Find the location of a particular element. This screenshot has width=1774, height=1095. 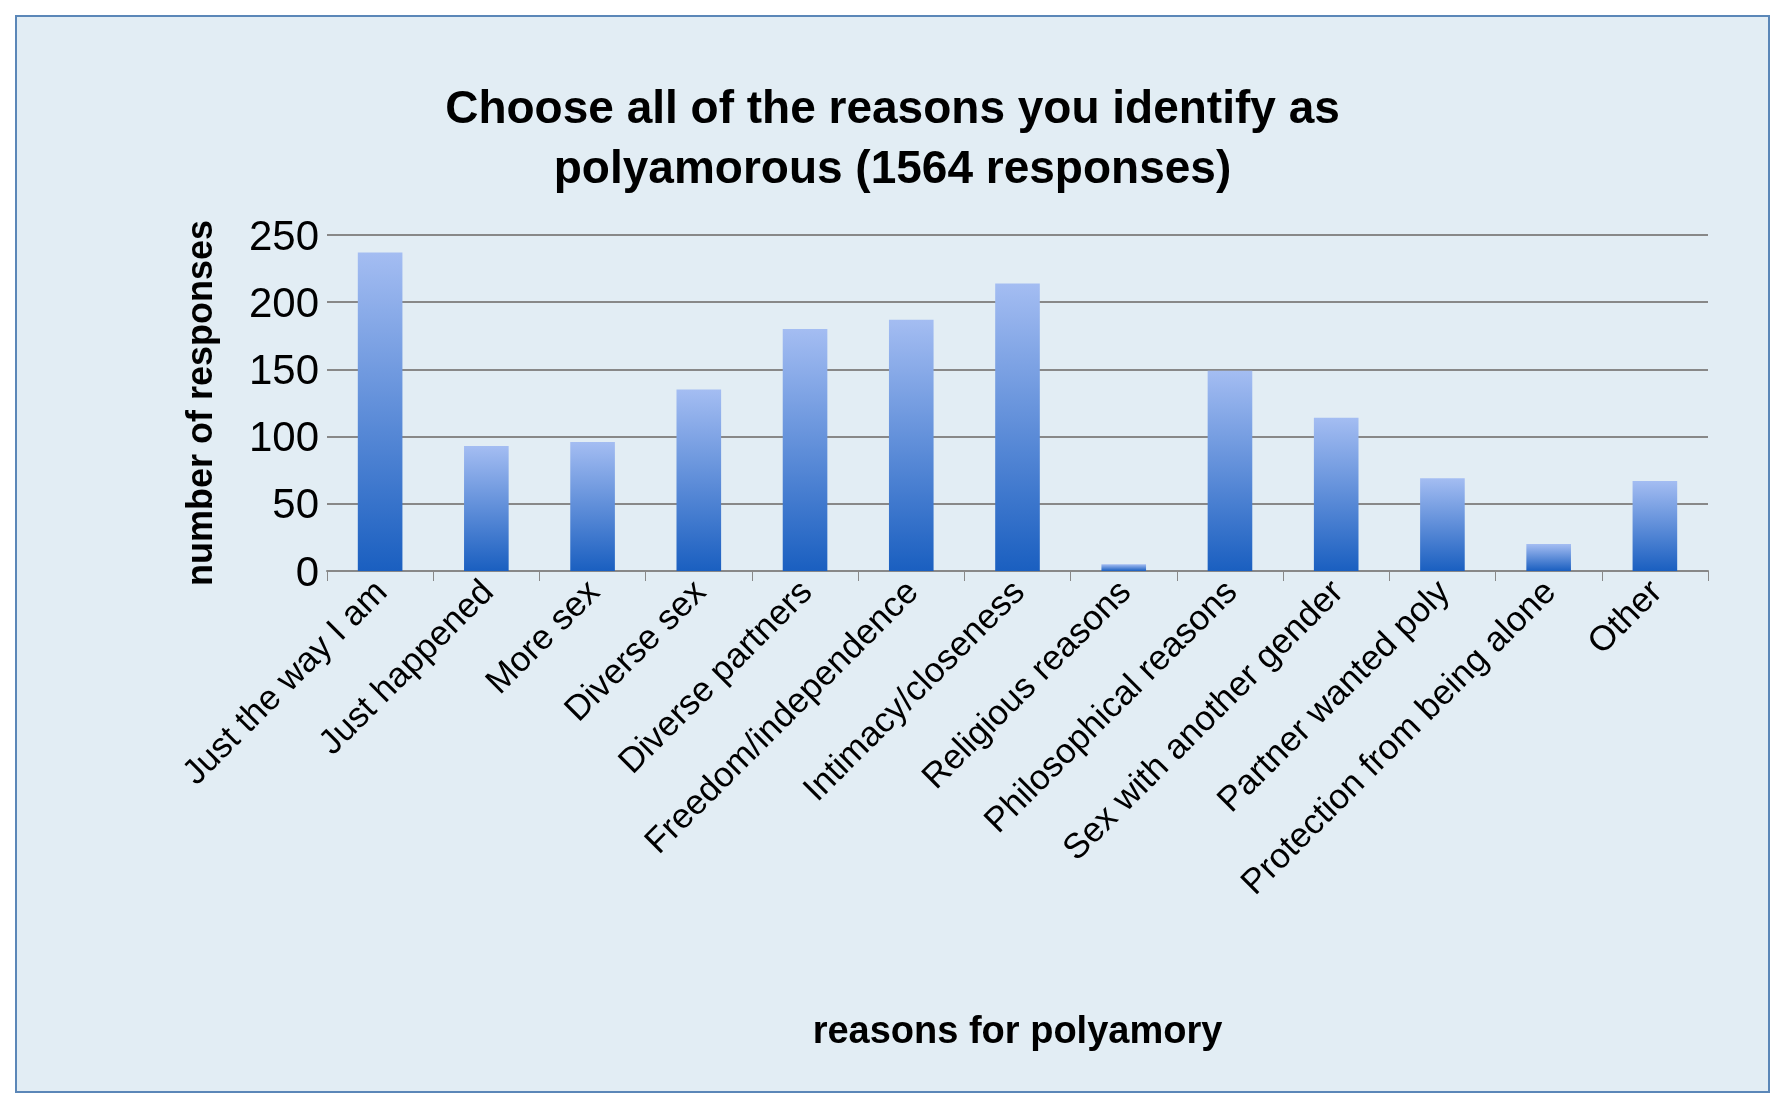

y-axis-title: number of responses is located at coordinates (199, 403).